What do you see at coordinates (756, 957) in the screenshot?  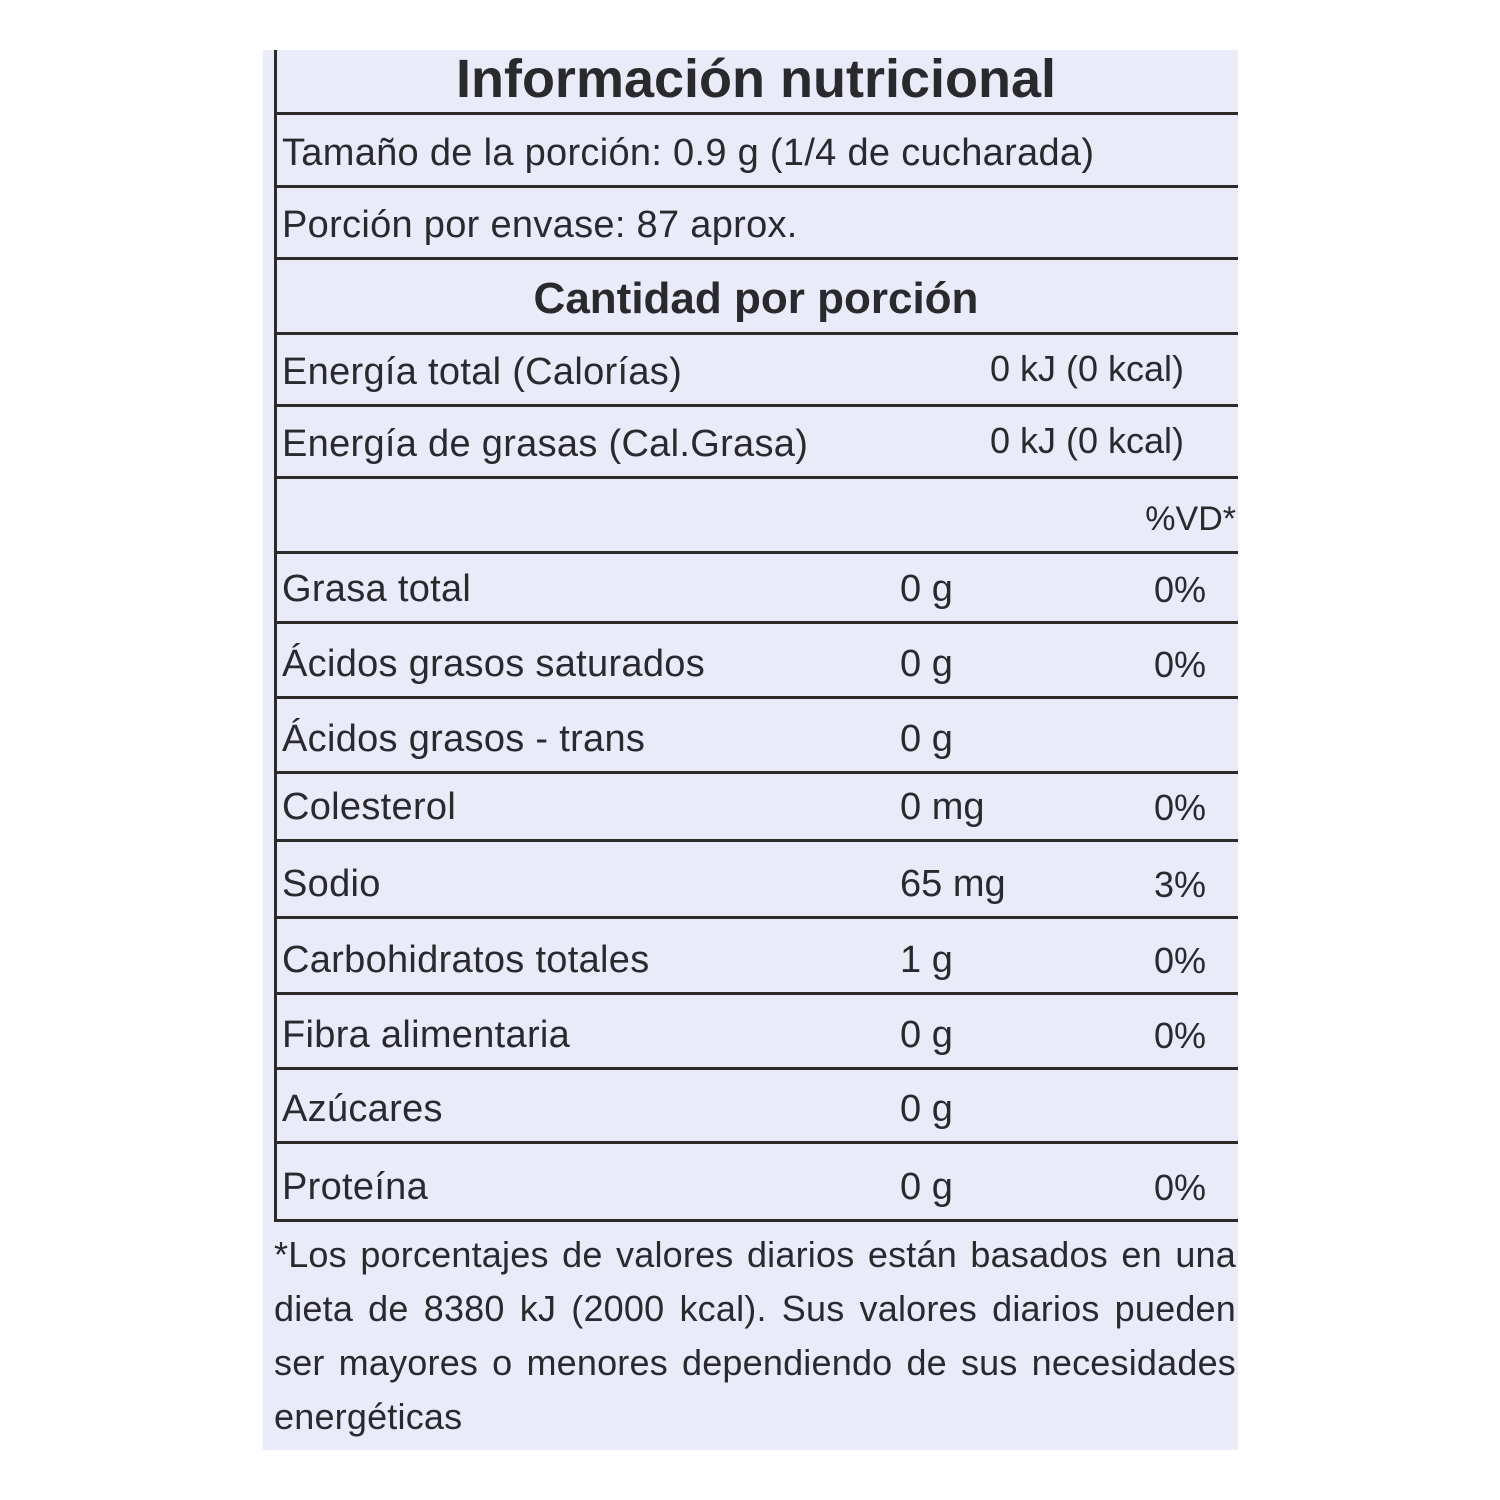 I see `nutrient-row: Carbohidratos totales 1 g 0%` at bounding box center [756, 957].